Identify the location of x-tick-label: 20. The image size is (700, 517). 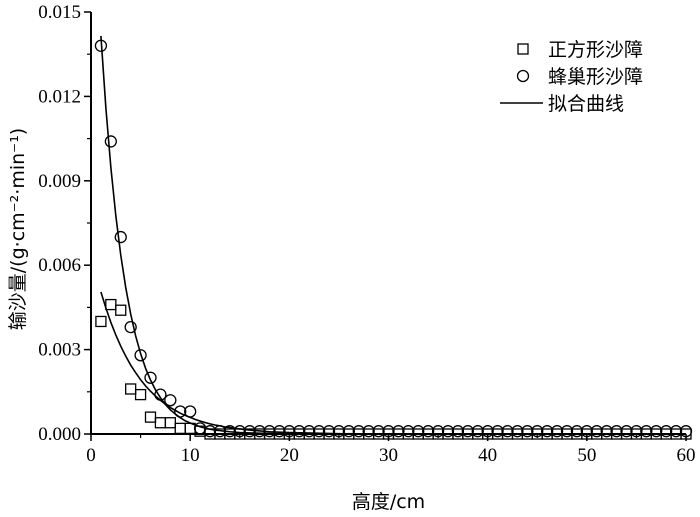
(289, 455).